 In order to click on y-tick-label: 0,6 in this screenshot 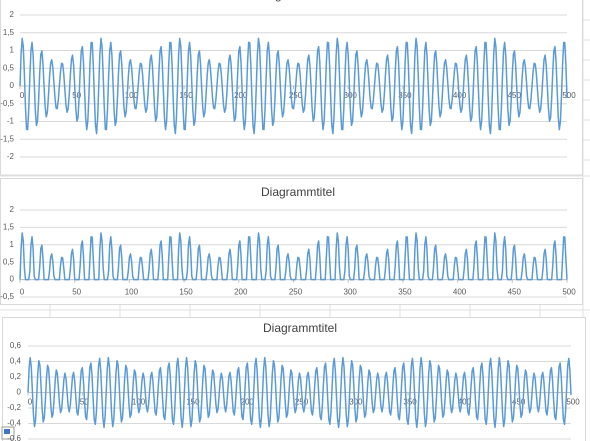, I will do `click(16, 345)`.